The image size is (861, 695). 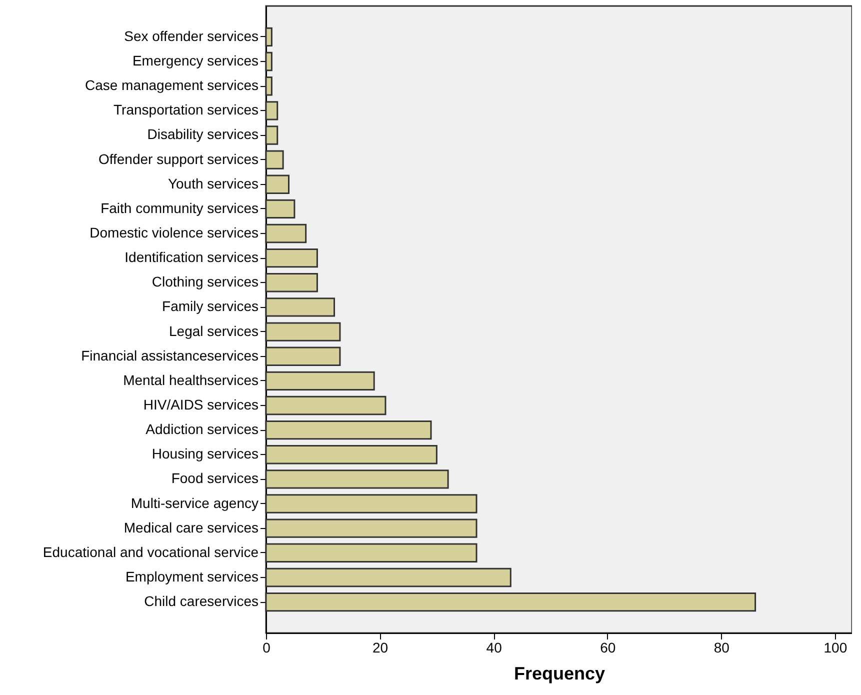 What do you see at coordinates (205, 454) in the screenshot?
I see `y-tick-label: Housing services` at bounding box center [205, 454].